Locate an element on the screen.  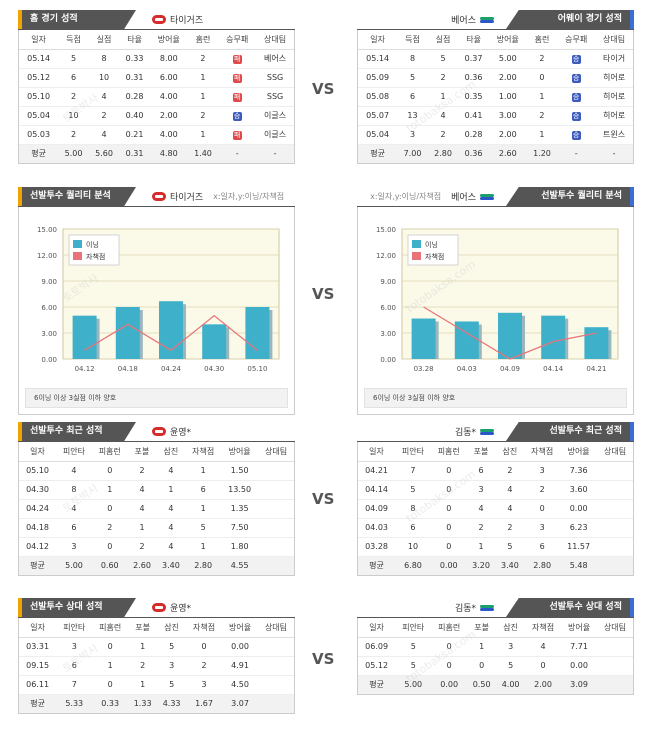
table-cell: 0.36 is located at coordinates (473, 78).